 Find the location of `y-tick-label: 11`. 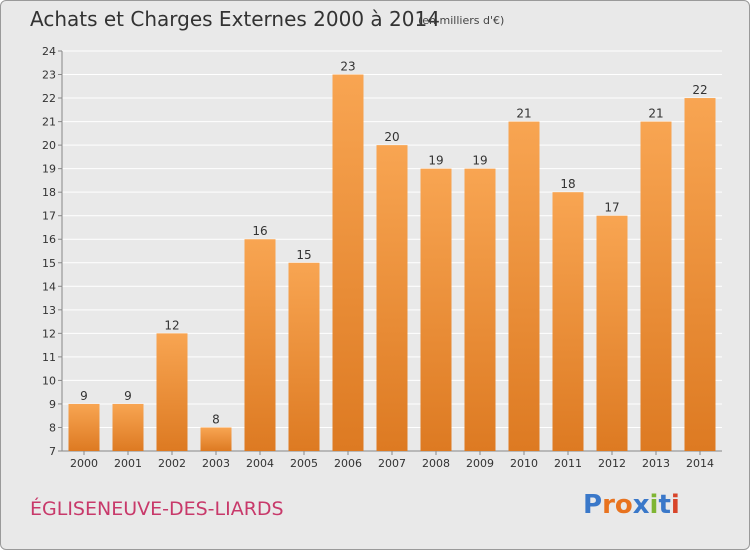

y-tick-label: 11 is located at coordinates (49, 357).